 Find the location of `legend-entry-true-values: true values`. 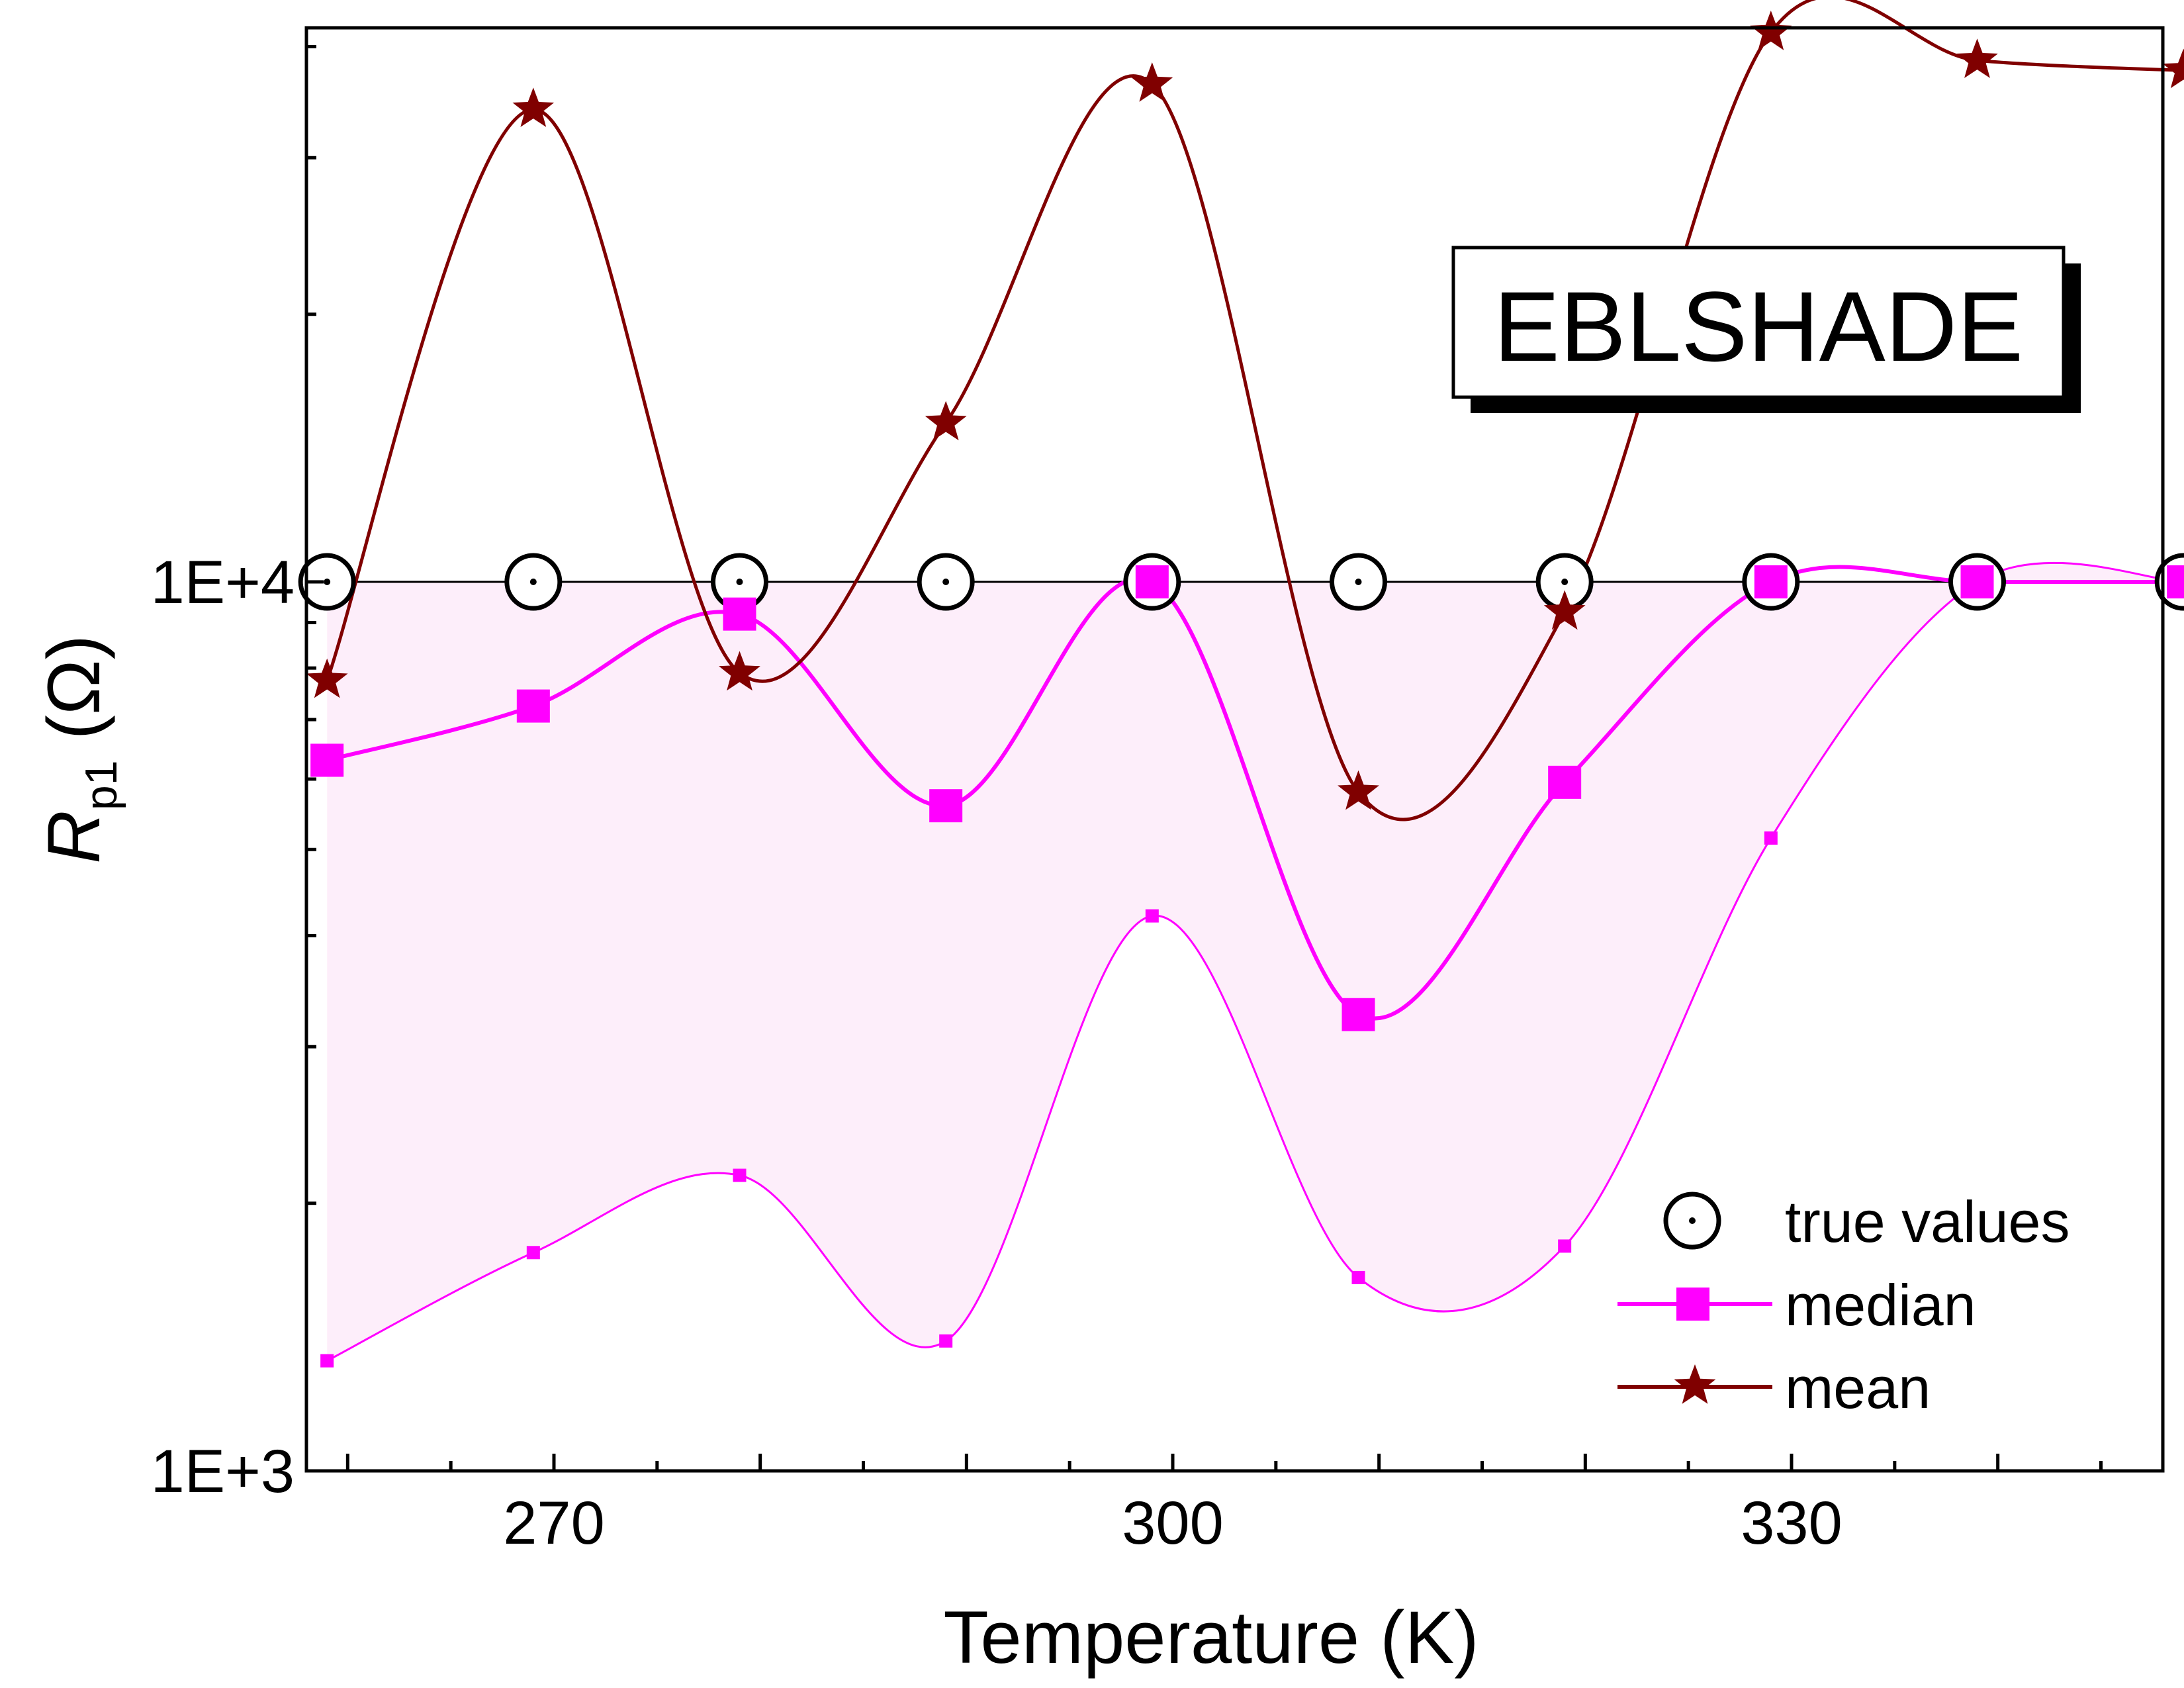

legend-entry-true-values: true values is located at coordinates (1866, 1221).